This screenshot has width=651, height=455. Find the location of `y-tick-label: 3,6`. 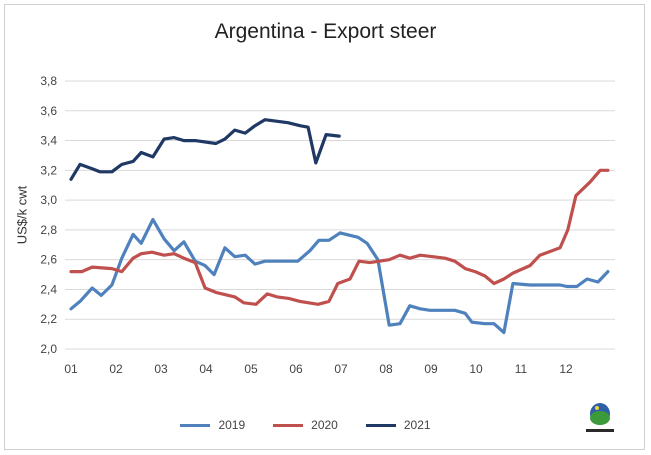

y-tick-label: 3,6 is located at coordinates (48, 111).